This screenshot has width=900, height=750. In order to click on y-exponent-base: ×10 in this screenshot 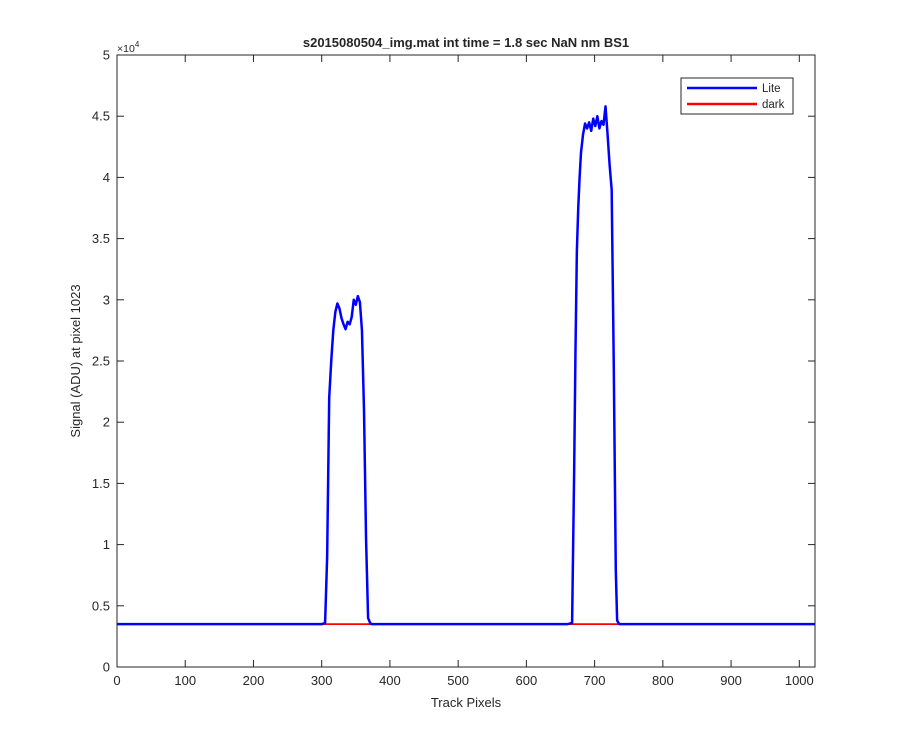, I will do `click(126, 49)`.